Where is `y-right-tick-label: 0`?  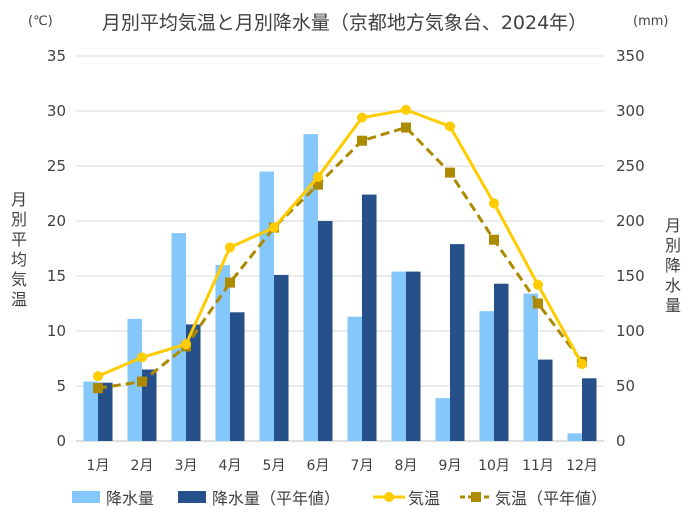
y-right-tick-label: 0 is located at coordinates (621, 441).